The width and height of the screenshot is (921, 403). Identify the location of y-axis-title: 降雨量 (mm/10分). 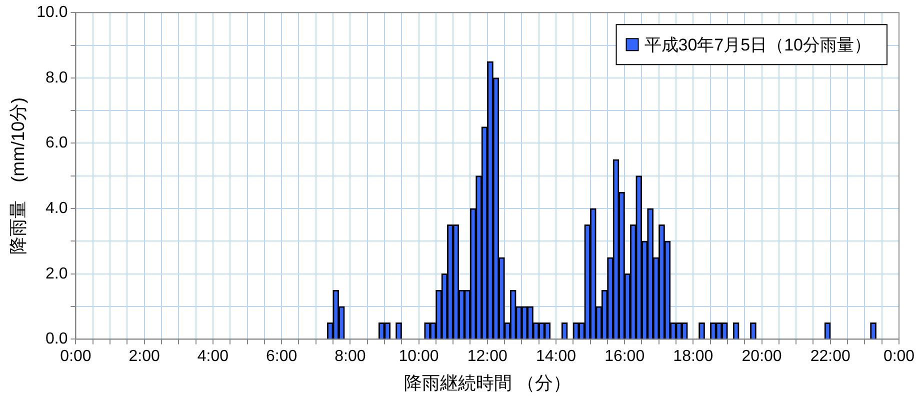
(18, 175).